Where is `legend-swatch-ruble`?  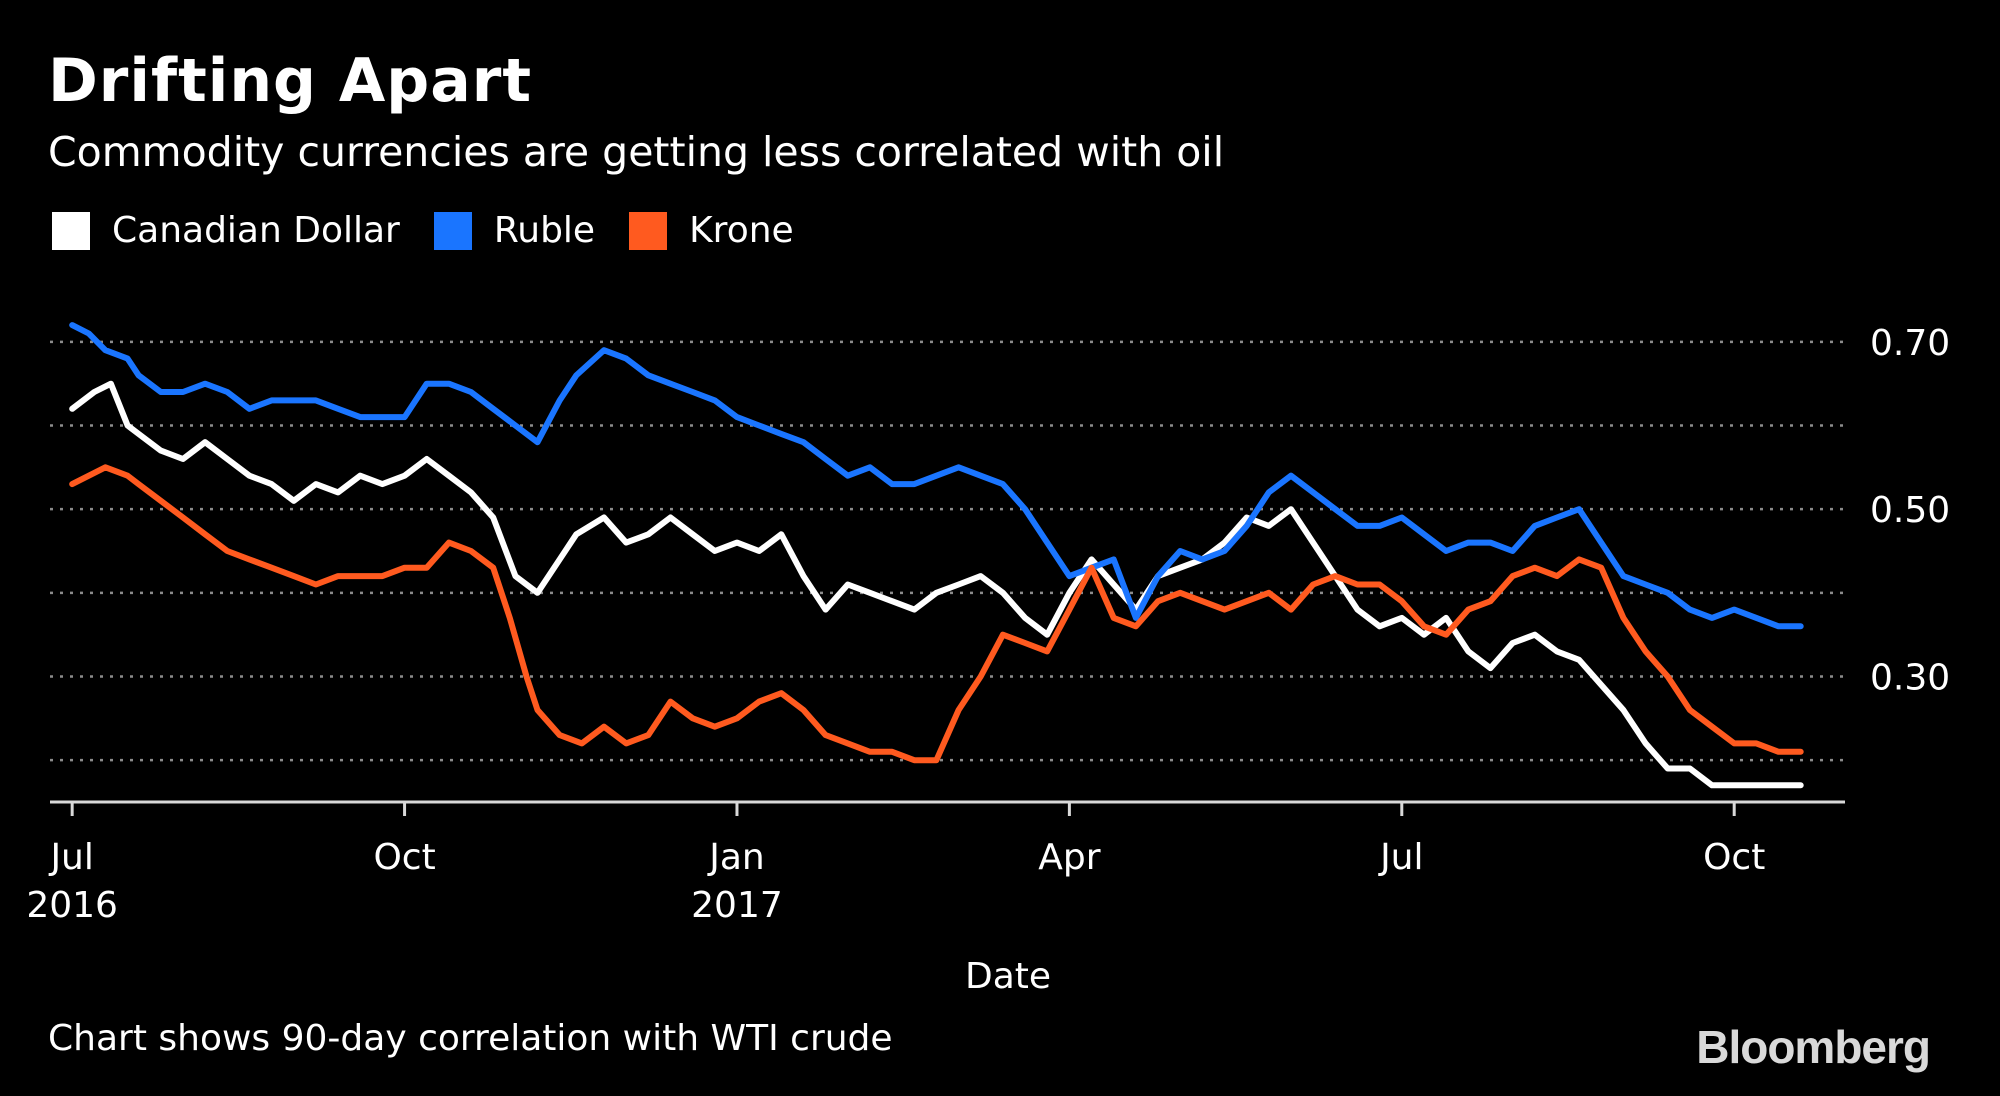
legend-swatch-ruble is located at coordinates (452, 230).